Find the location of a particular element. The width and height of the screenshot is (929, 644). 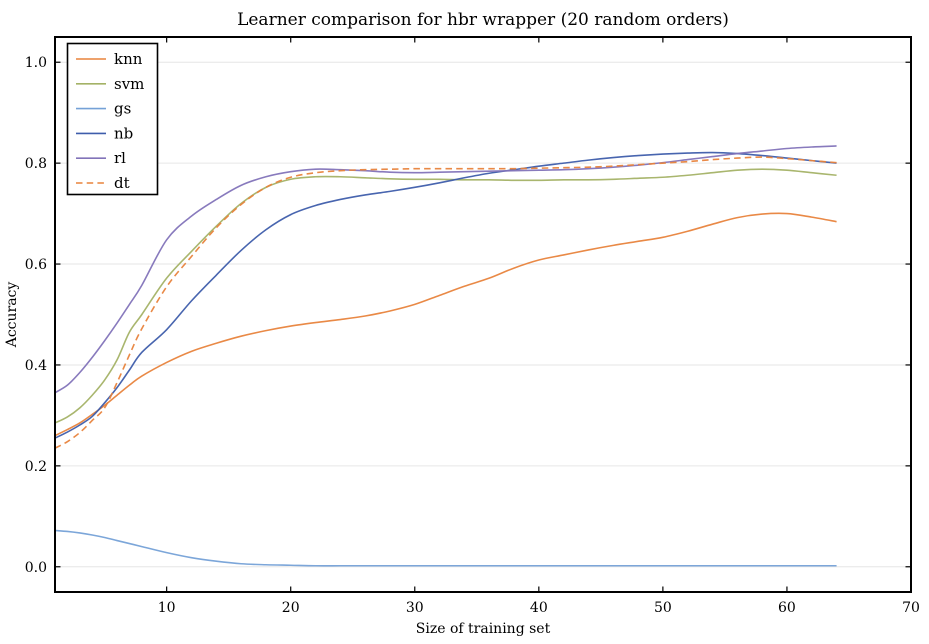

y-tick-label-0.6: 0.6 is located at coordinates (36, 265).